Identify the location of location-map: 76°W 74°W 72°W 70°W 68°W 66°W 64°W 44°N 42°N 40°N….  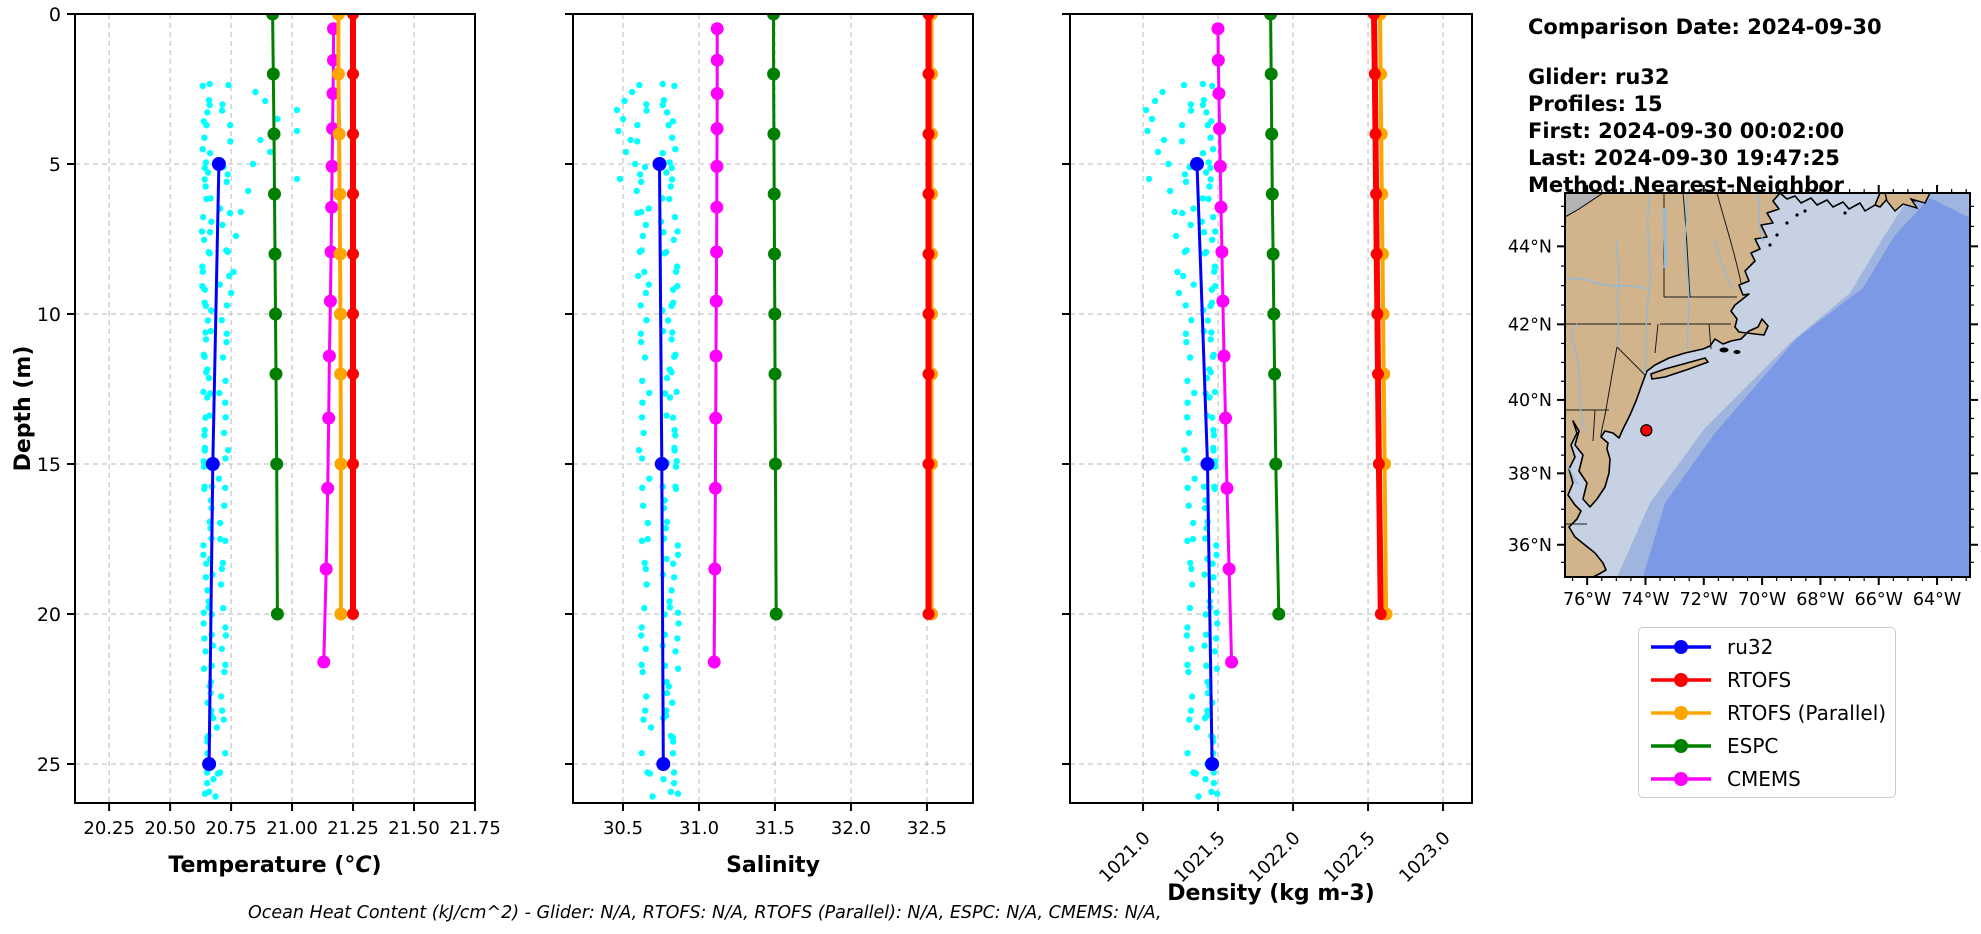
(1735, 407).